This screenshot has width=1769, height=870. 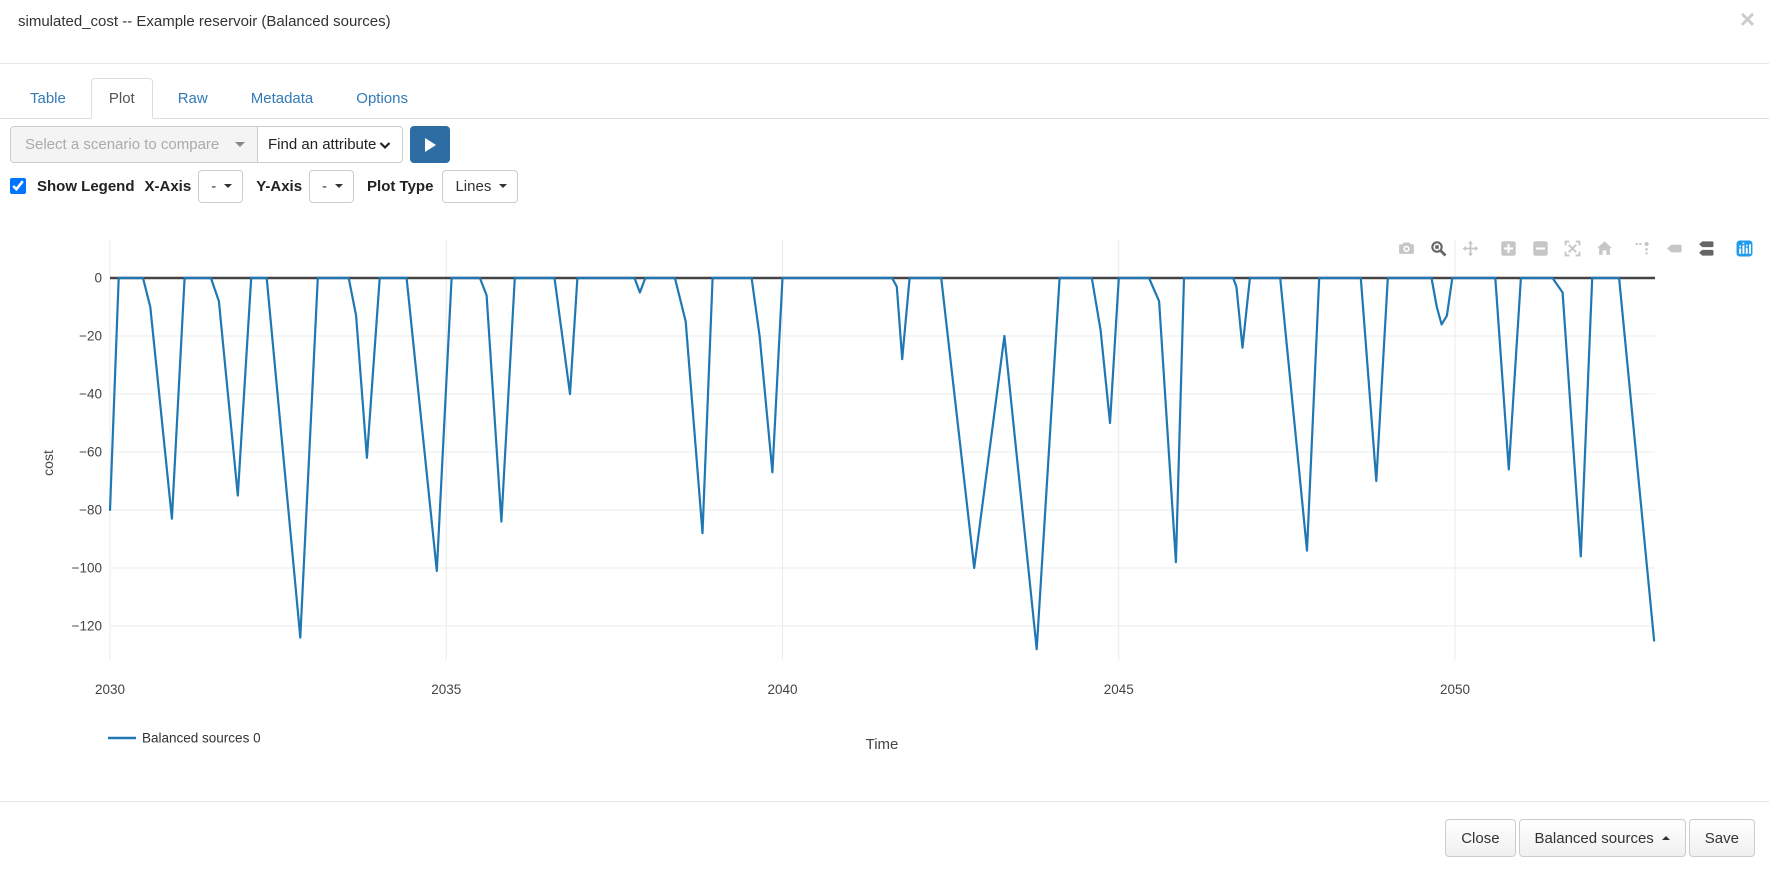 I want to click on zoom-in-icon, so click(x=1508, y=248).